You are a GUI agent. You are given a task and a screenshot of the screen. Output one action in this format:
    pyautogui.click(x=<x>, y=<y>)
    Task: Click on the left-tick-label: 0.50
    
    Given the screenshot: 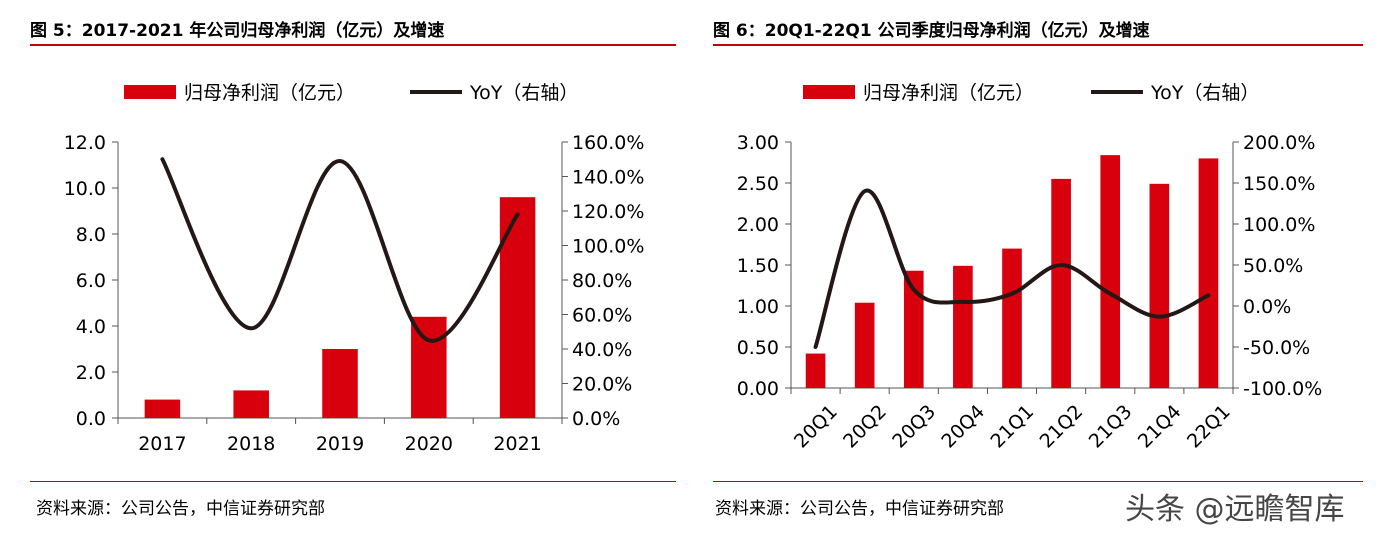 What is the action you would take?
    pyautogui.click(x=758, y=348)
    